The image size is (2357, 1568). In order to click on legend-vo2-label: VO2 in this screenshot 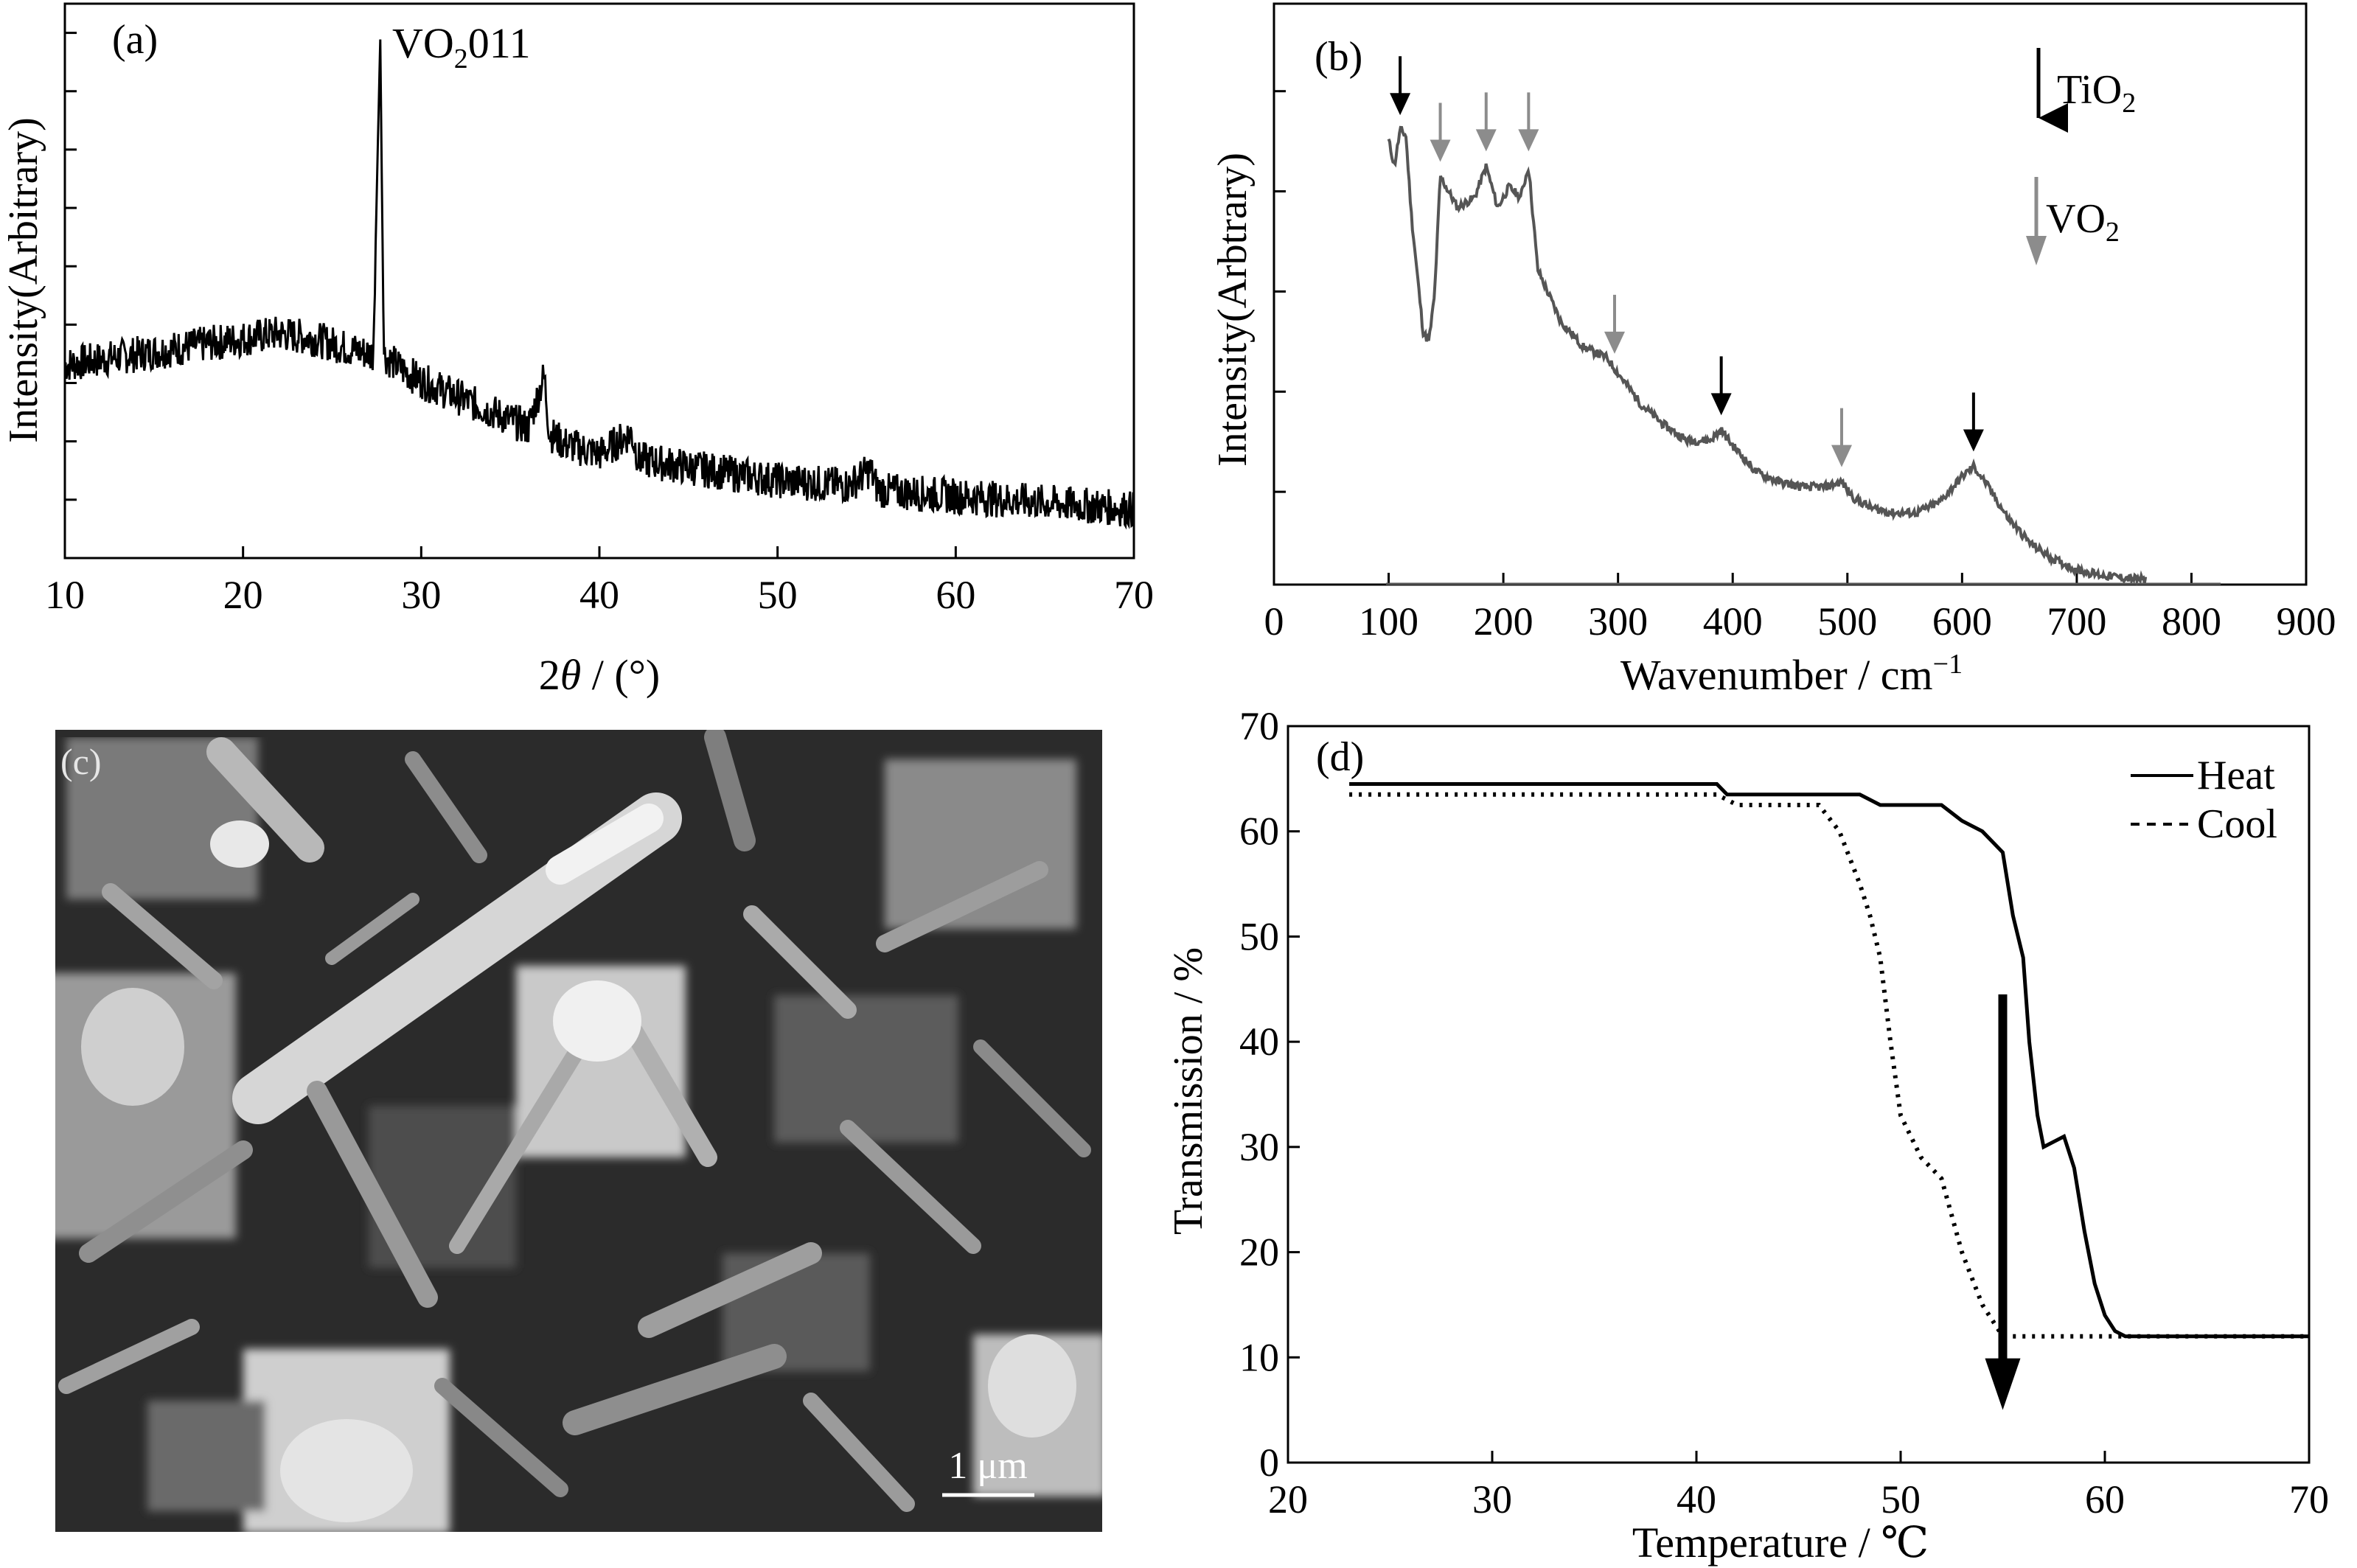, I will do `click(2083, 222)`.